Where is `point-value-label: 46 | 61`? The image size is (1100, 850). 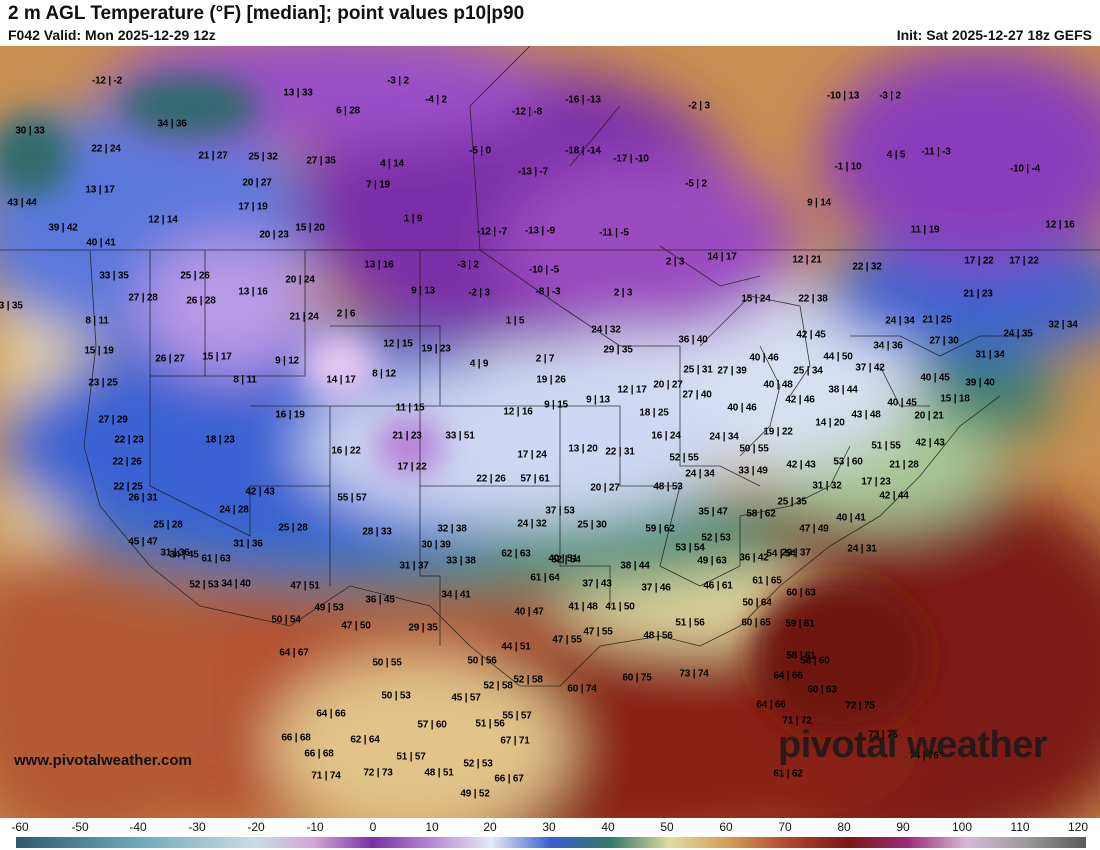 point-value-label: 46 | 61 is located at coordinates (718, 586).